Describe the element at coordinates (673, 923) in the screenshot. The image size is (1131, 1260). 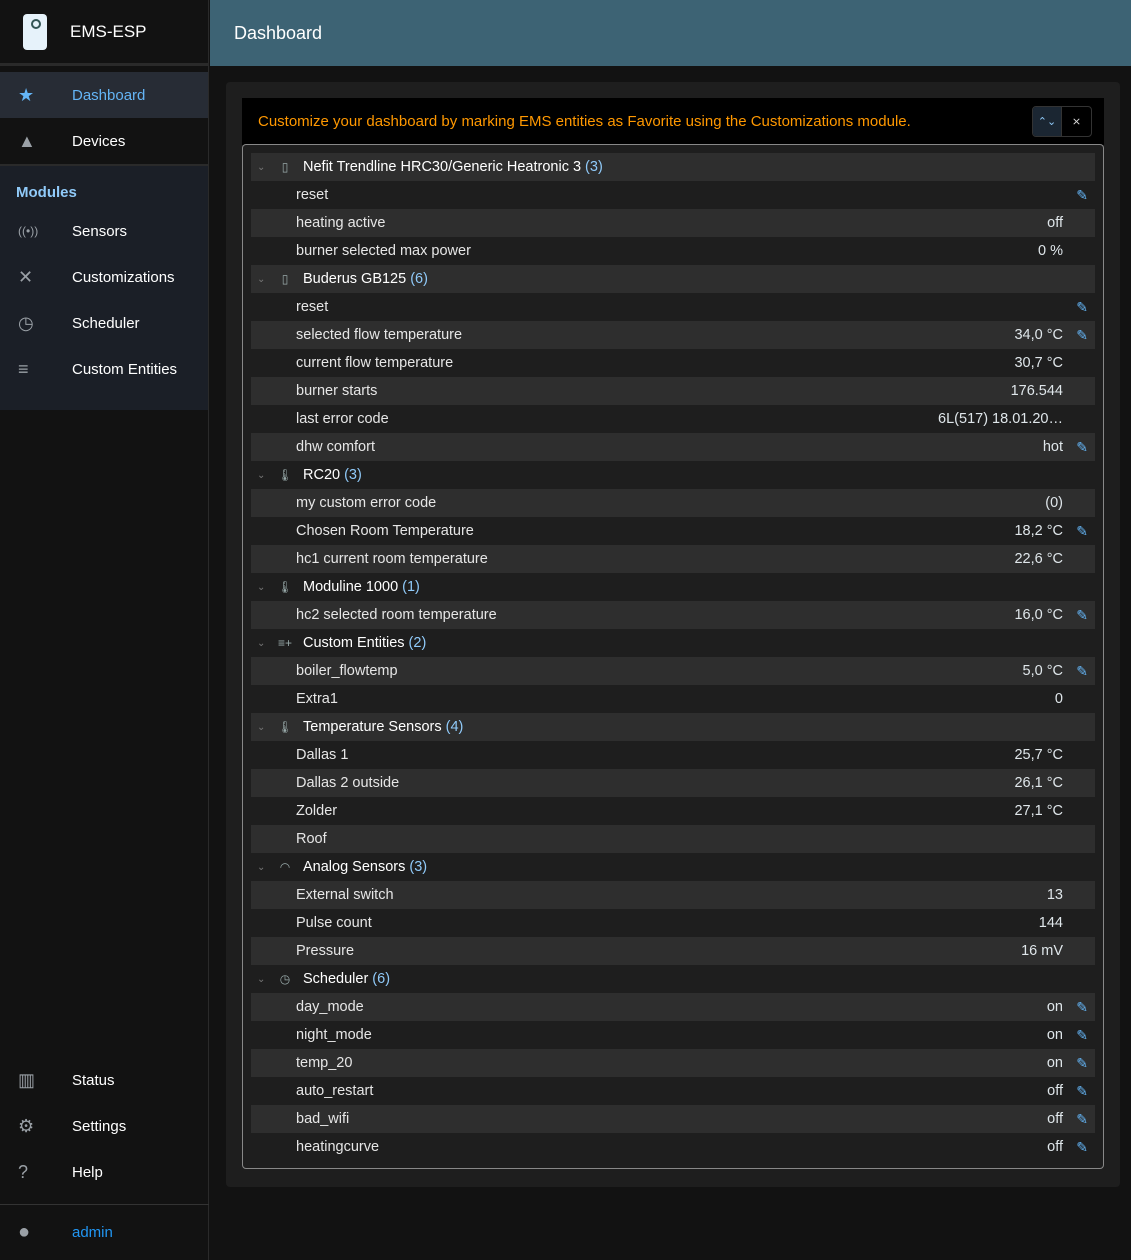
I see `entity-row: Pulse count 144` at that location.